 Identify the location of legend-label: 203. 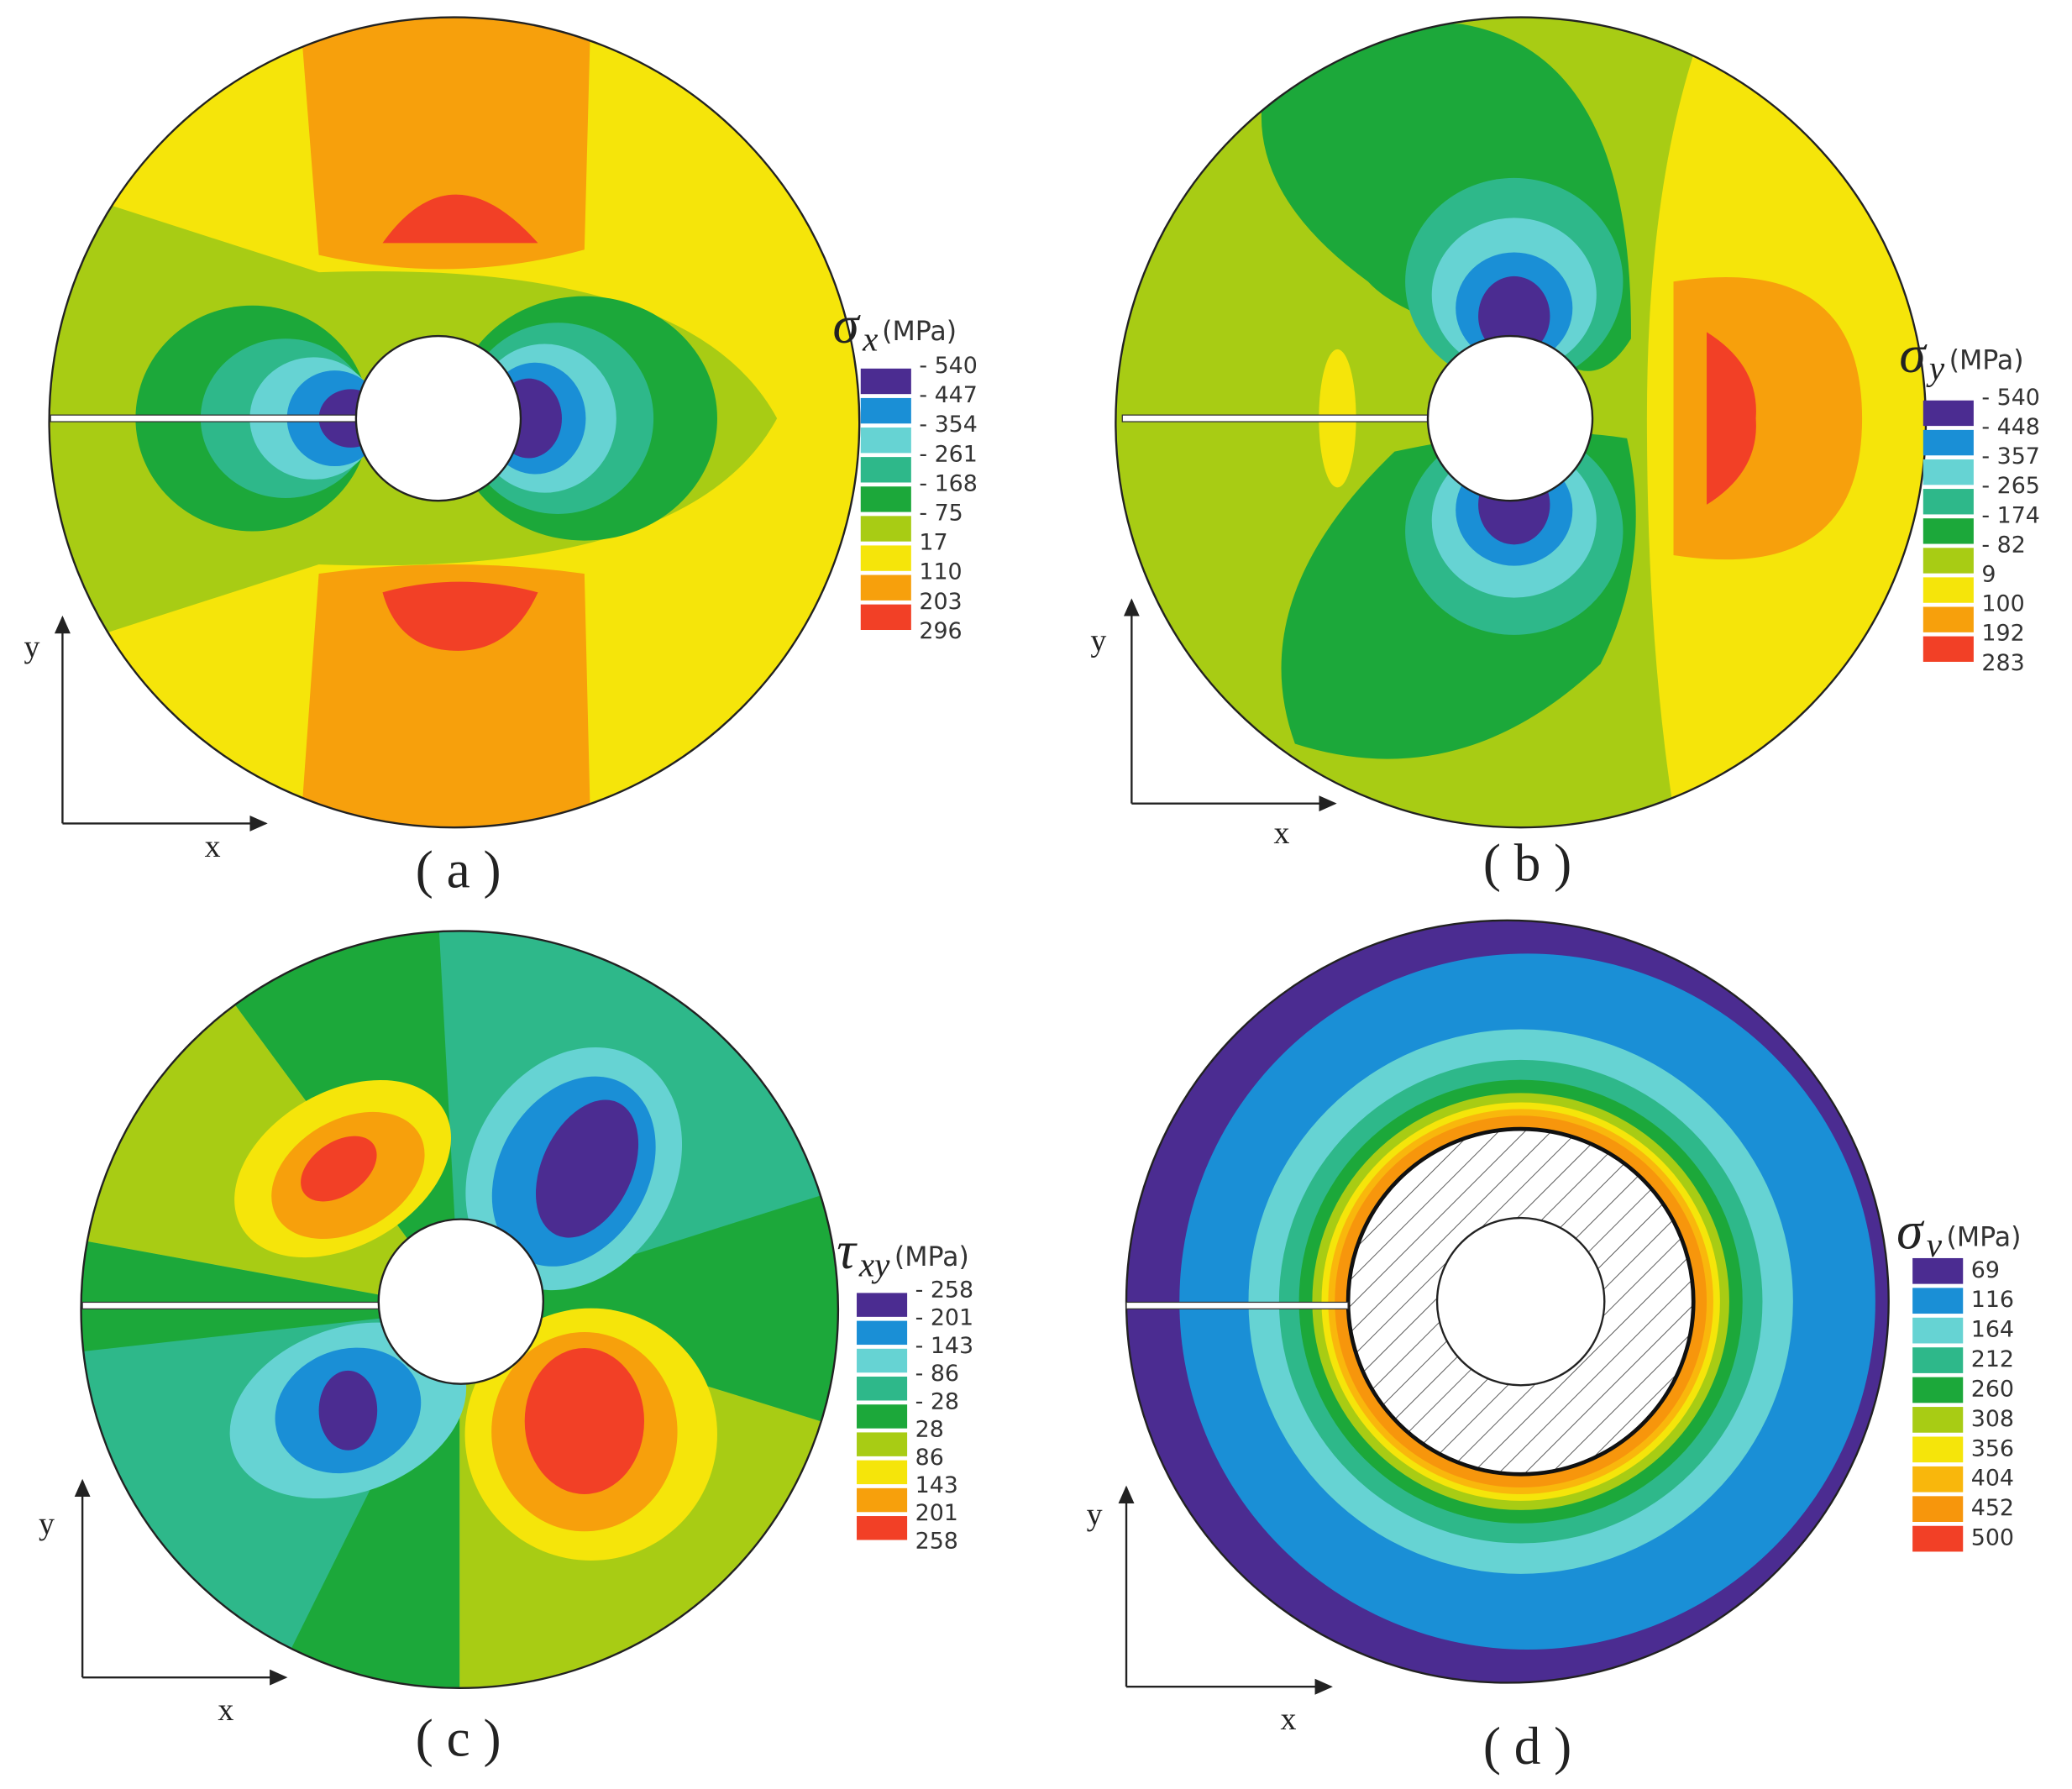
(941, 602).